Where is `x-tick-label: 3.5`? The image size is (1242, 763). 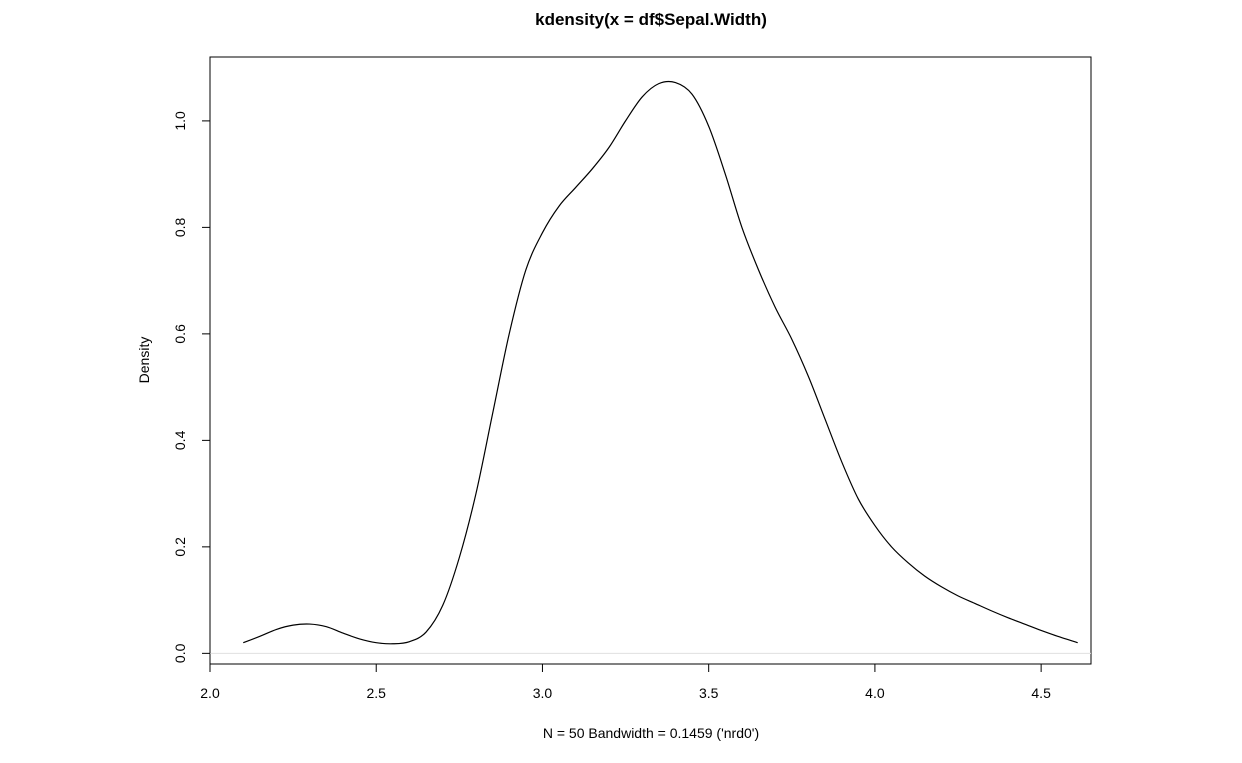
x-tick-label: 3.5 is located at coordinates (709, 693).